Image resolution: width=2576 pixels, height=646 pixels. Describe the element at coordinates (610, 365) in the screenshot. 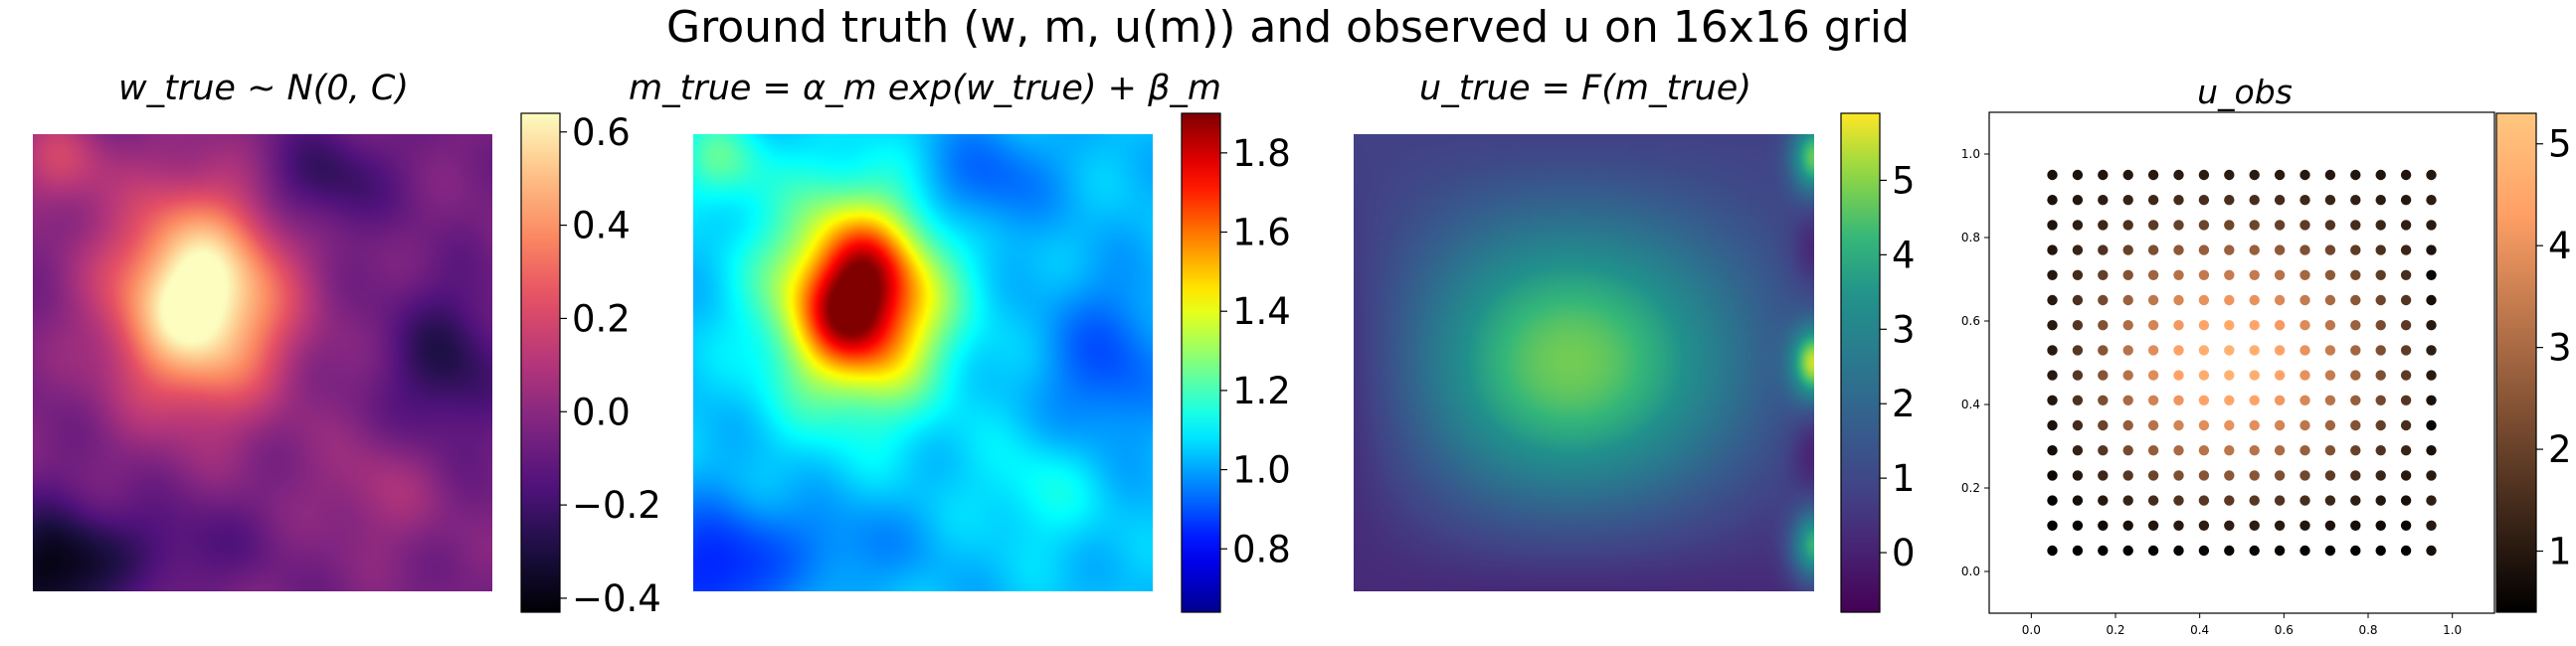

I see `colorbar-w-true-ticks: −0.4 −0.2 0.0 0.2 0.4 0.6` at that location.